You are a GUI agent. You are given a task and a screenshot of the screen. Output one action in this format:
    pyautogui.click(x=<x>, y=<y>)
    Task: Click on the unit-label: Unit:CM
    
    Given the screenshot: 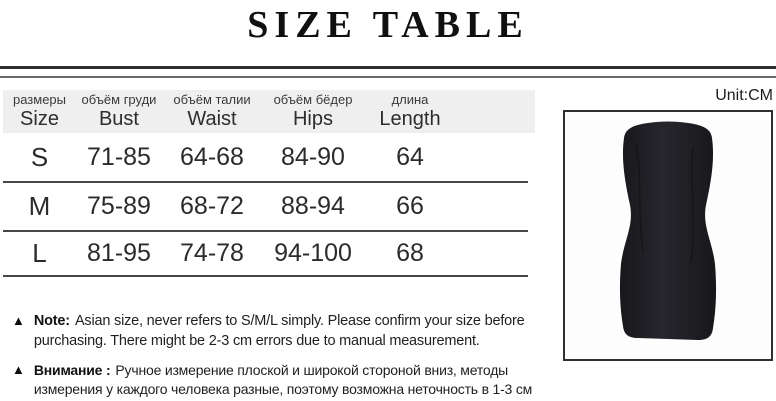 What is the action you would take?
    pyautogui.click(x=744, y=95)
    